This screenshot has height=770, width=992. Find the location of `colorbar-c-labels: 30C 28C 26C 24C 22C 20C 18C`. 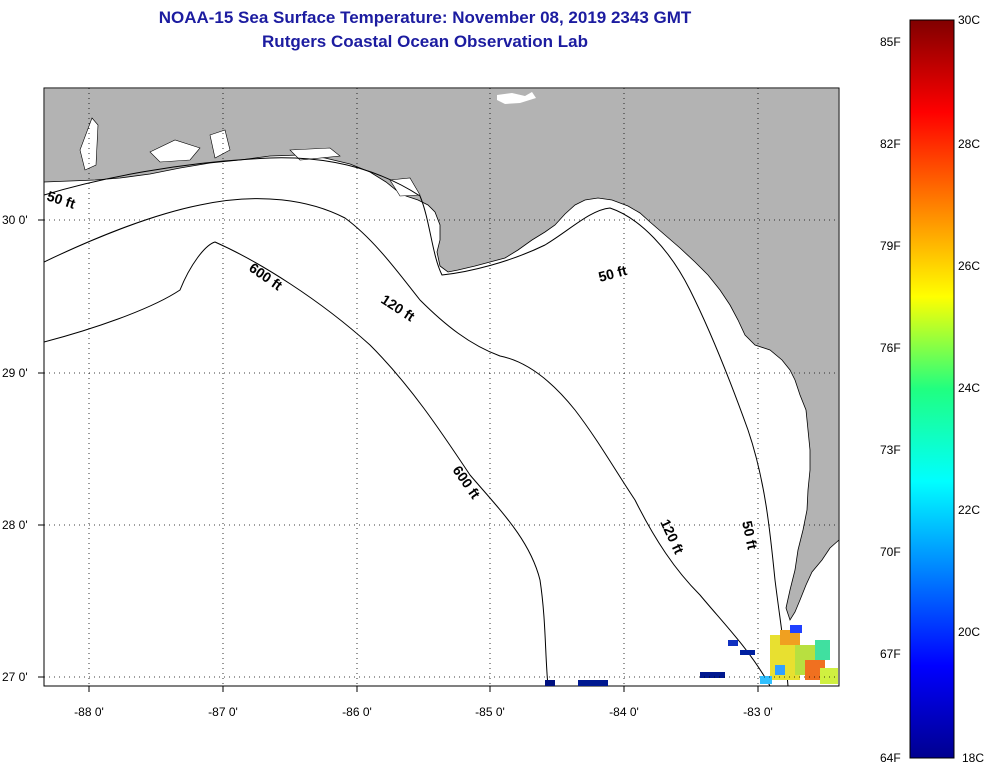

colorbar-c-labels: 30C 28C 26C 24C 22C 20C 18C is located at coordinates (971, 389).